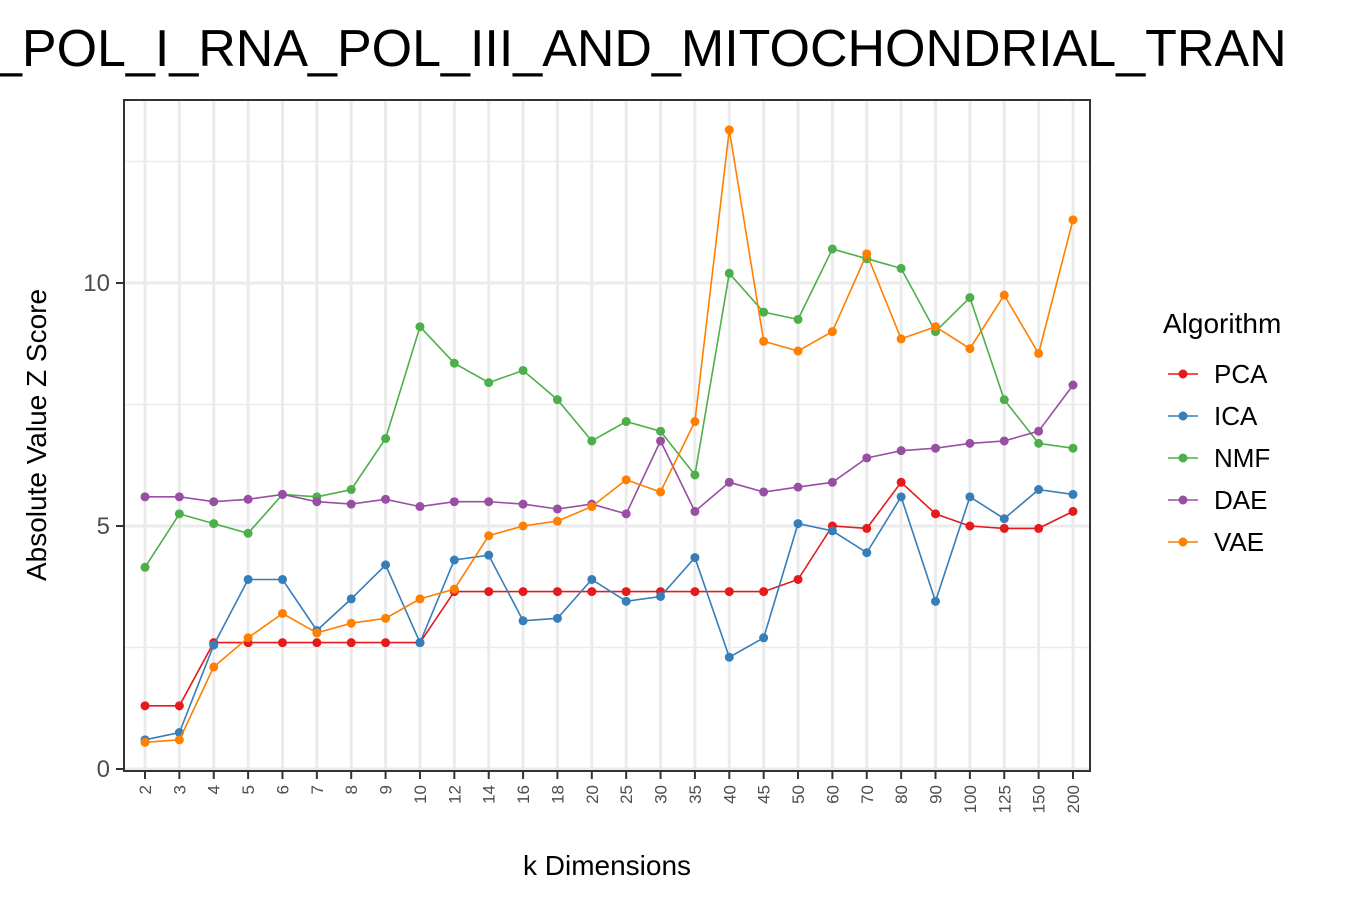 The width and height of the screenshot is (1350, 900). What do you see at coordinates (489, 794) in the screenshot?
I see `x-tick-label: 14` at bounding box center [489, 794].